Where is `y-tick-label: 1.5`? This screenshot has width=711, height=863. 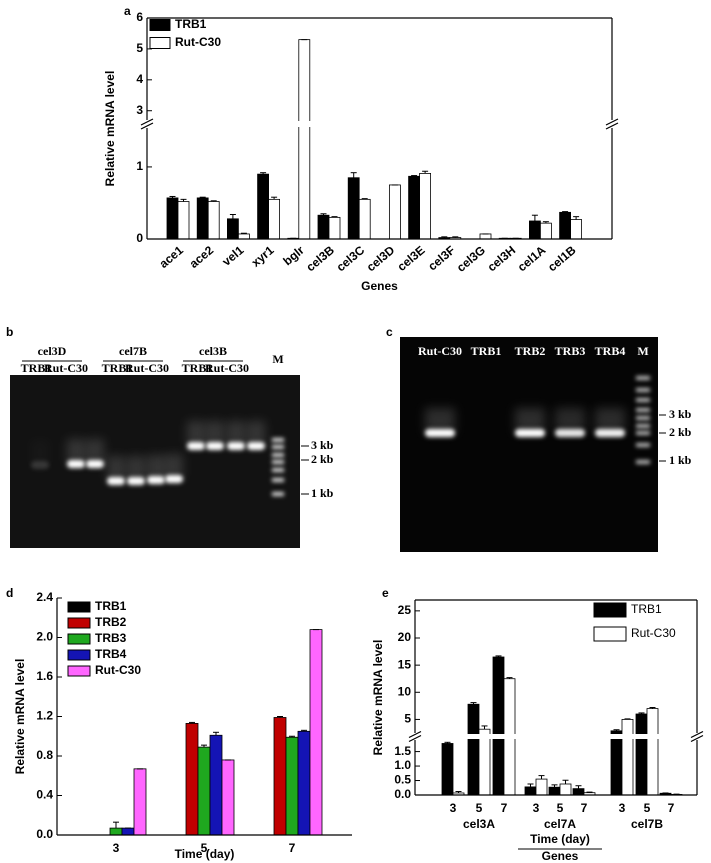 y-tick-label: 1.5 is located at coordinates (402, 751).